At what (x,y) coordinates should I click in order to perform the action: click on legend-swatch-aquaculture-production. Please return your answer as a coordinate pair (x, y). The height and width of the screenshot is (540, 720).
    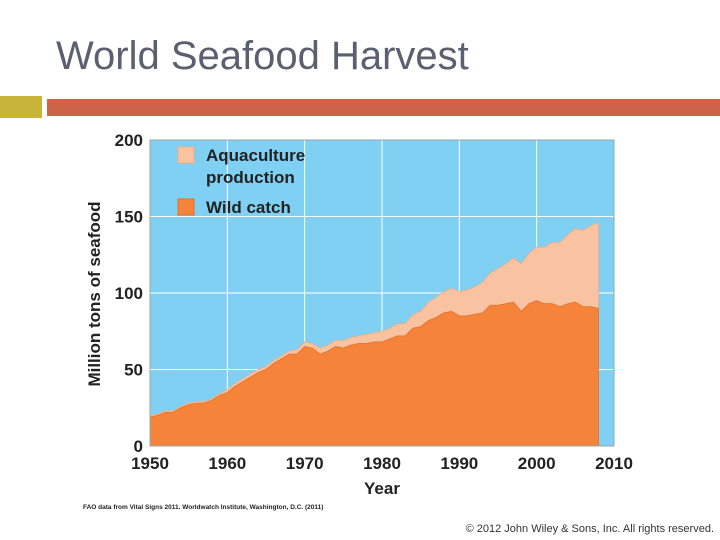
    Looking at the image, I should click on (186, 155).